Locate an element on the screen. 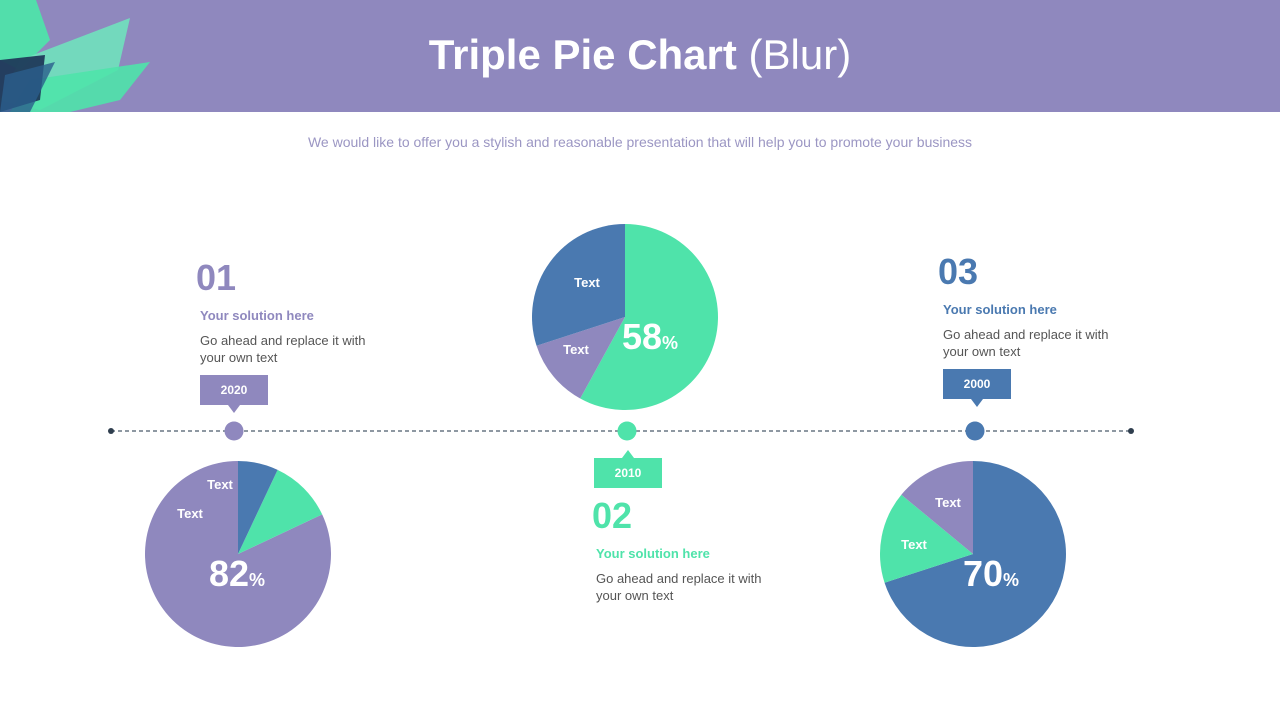  pie-chart-1: Text Text 82% is located at coordinates (238, 554).